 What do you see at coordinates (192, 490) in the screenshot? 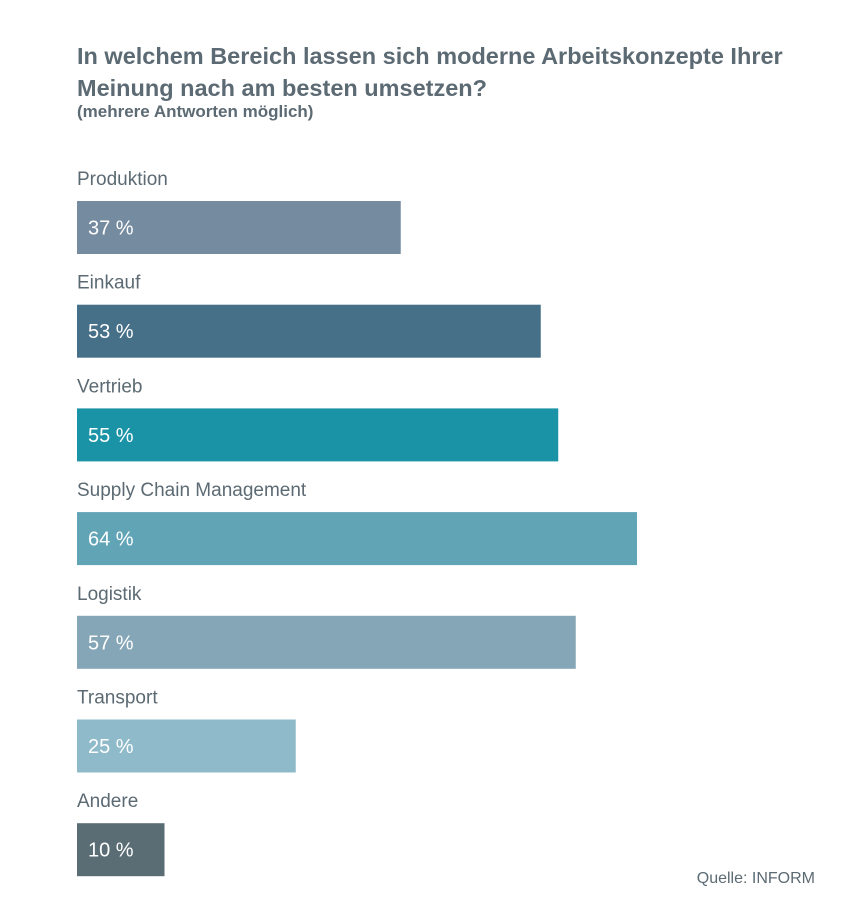
I see `category-label-supply-chain-management: Supply Chain Management` at bounding box center [192, 490].